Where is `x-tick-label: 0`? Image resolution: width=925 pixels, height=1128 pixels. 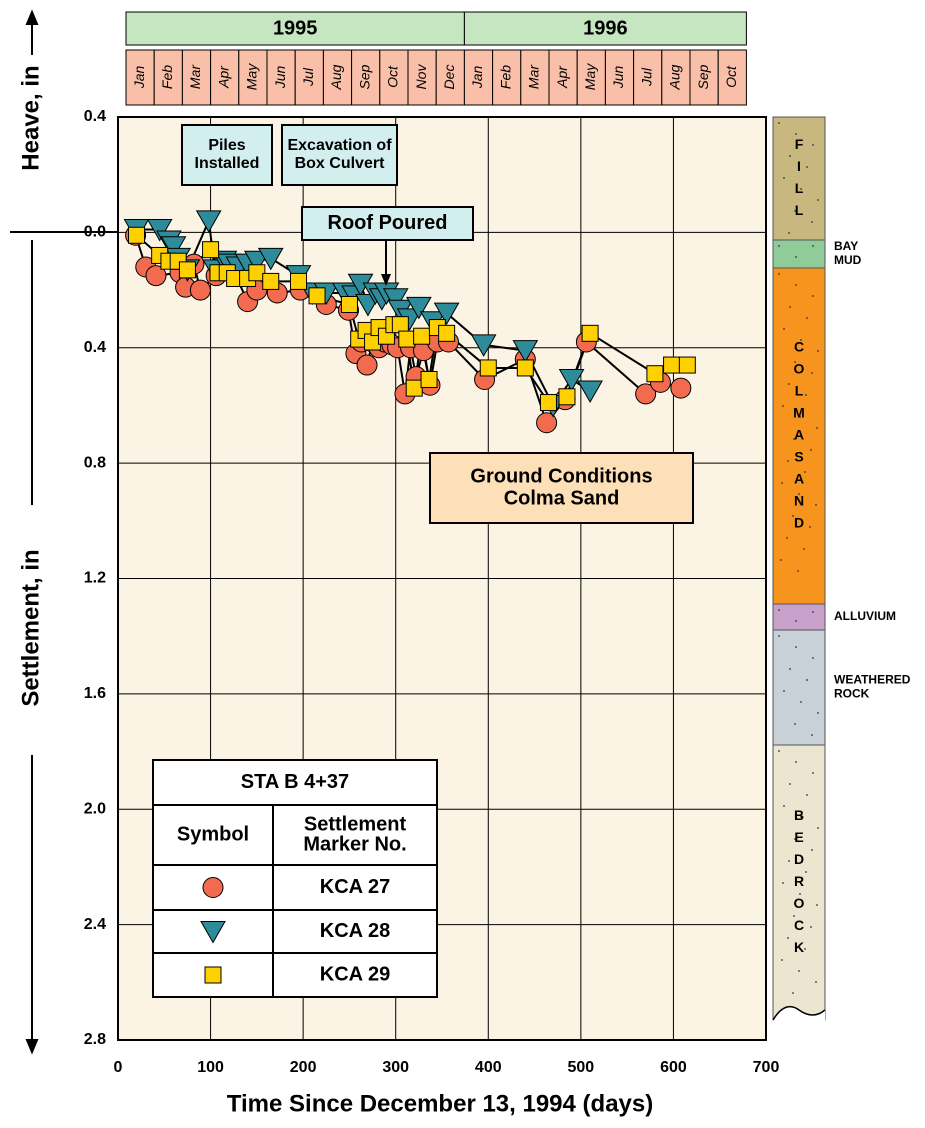 x-tick-label: 0 is located at coordinates (118, 1067).